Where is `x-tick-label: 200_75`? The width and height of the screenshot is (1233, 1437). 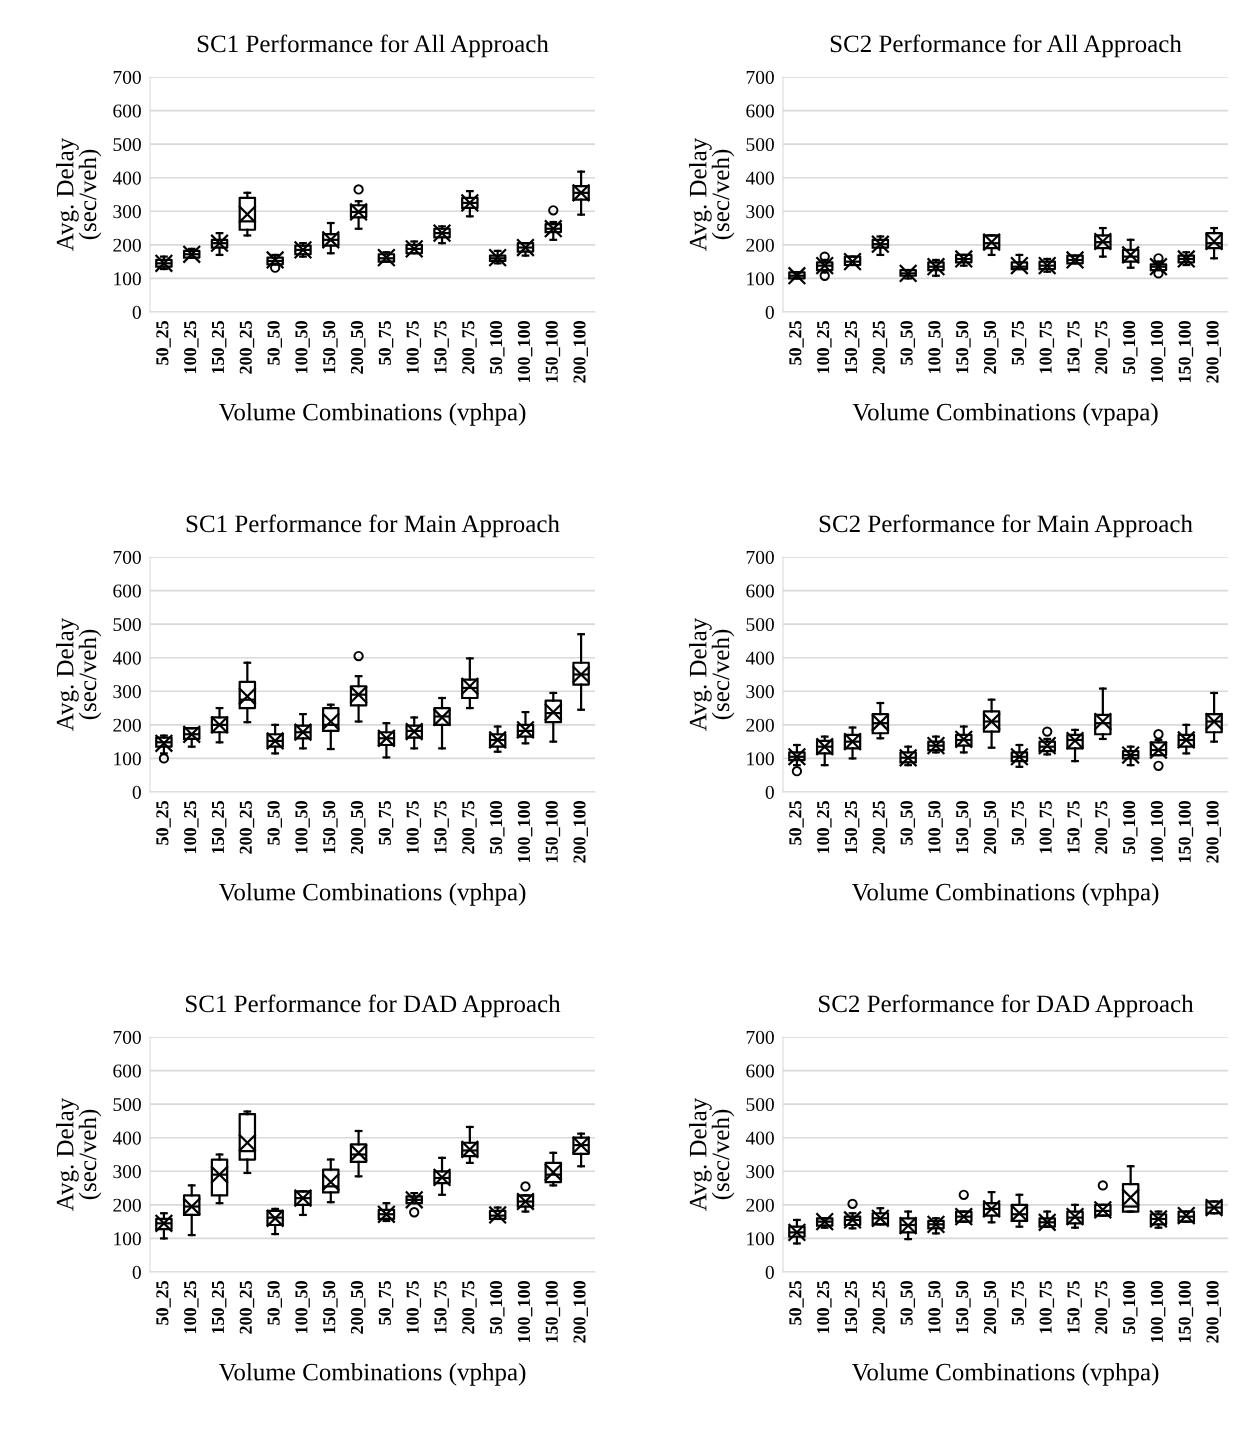
x-tick-label: 200_75 is located at coordinates (469, 347).